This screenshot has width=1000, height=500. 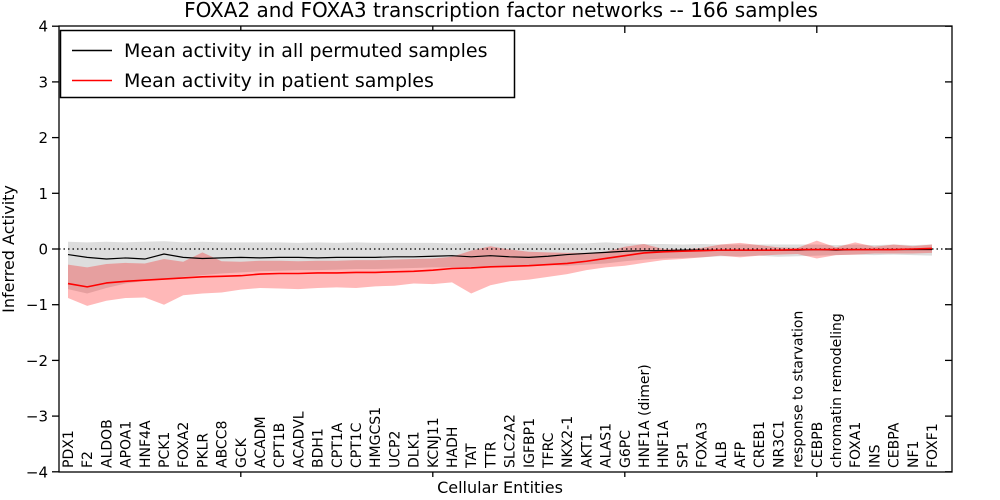 What do you see at coordinates (107, 443) in the screenshot?
I see `x-category-label: ALDOB` at bounding box center [107, 443].